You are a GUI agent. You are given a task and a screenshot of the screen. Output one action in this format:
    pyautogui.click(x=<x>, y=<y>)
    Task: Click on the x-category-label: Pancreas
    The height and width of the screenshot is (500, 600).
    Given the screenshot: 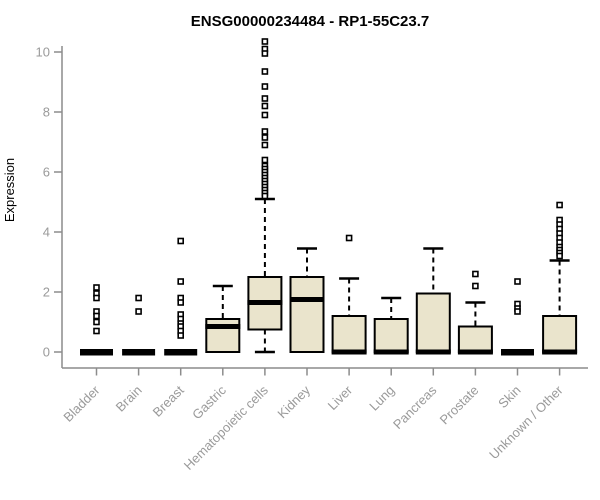 What is the action you would take?
    pyautogui.click(x=415, y=407)
    